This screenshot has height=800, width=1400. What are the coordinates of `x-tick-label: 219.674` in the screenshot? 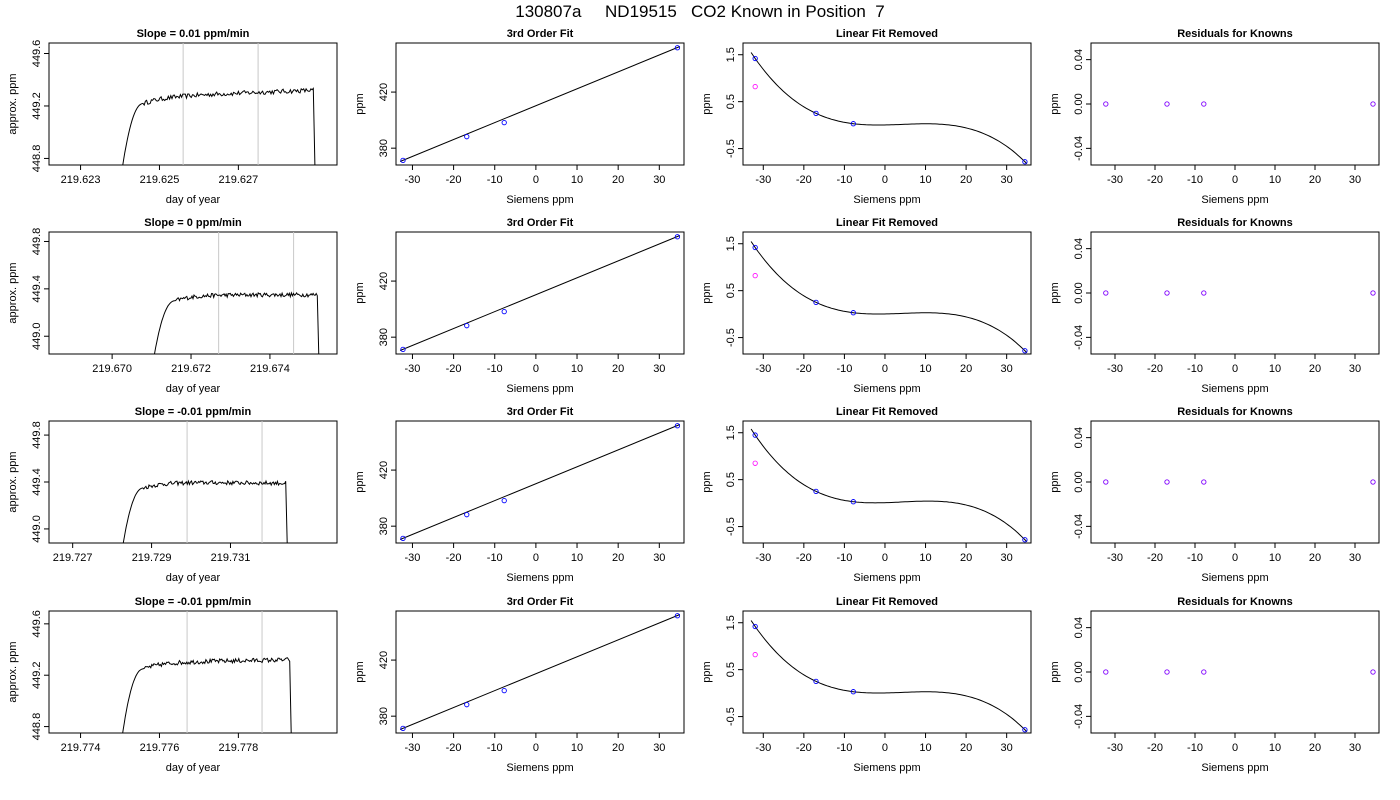 It's located at (270, 369).